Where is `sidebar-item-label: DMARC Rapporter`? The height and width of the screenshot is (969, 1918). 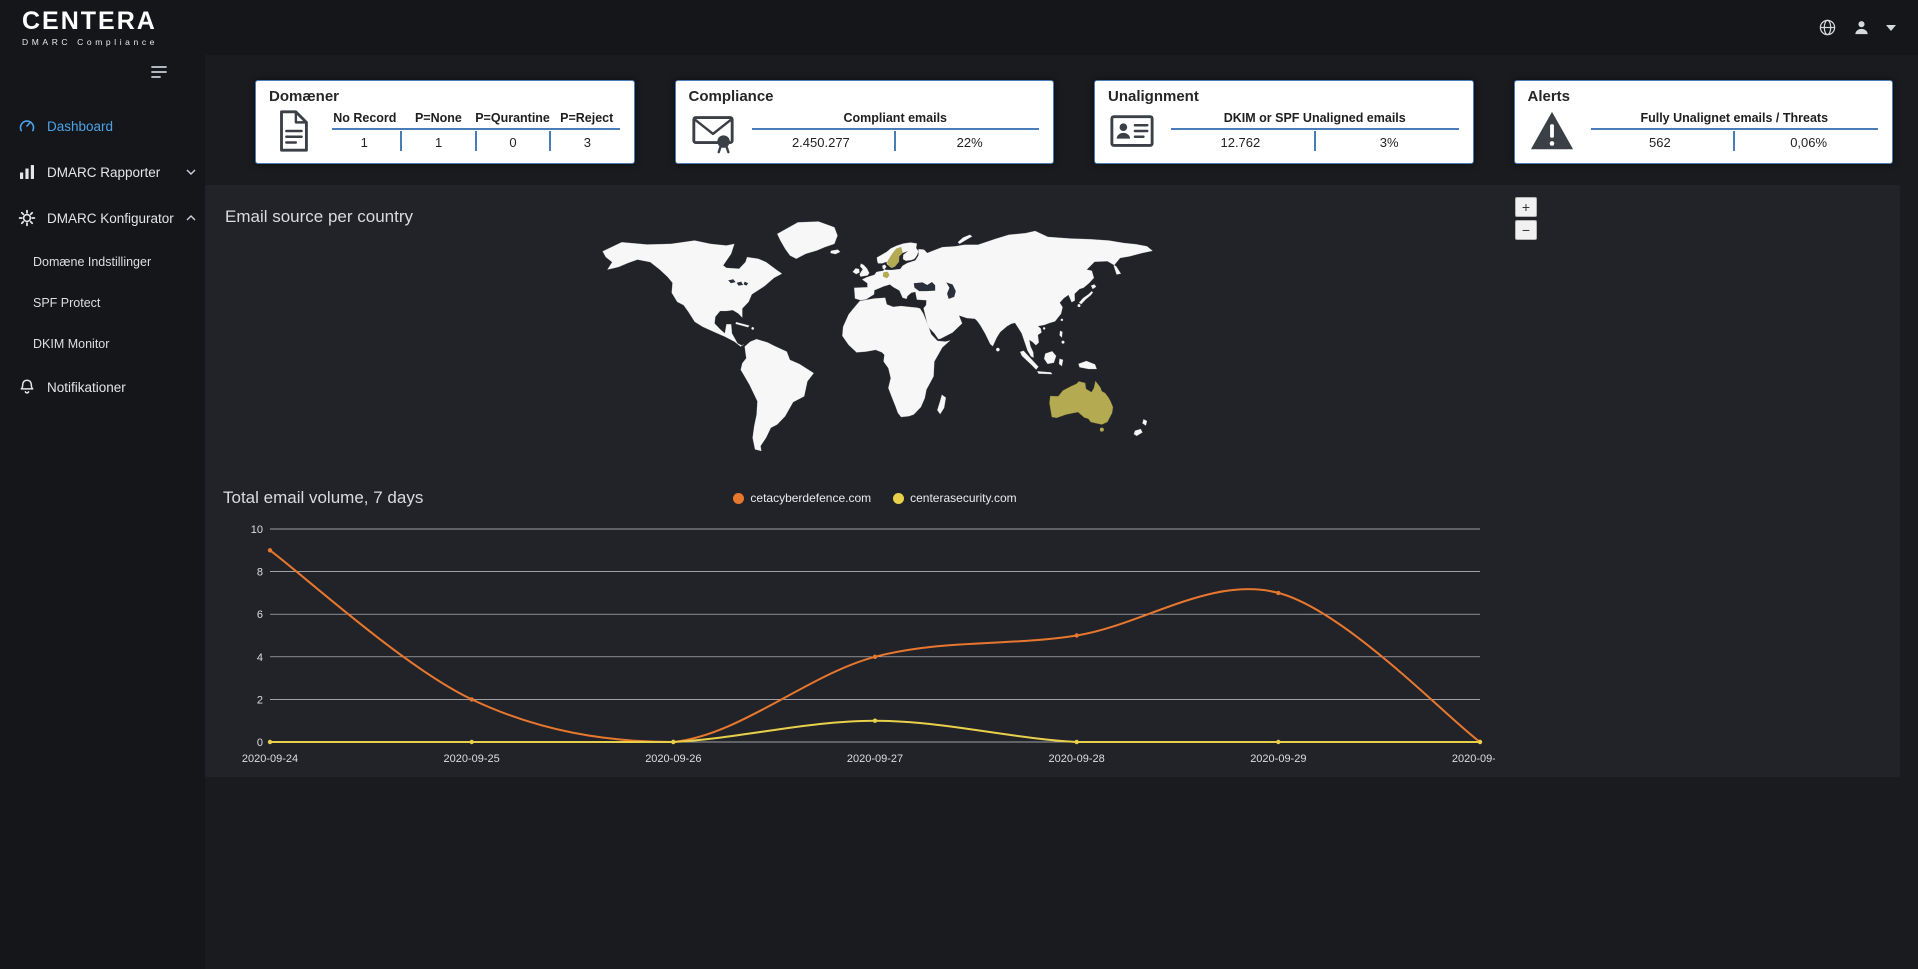
sidebar-item-label: DMARC Rapporter is located at coordinates (104, 172).